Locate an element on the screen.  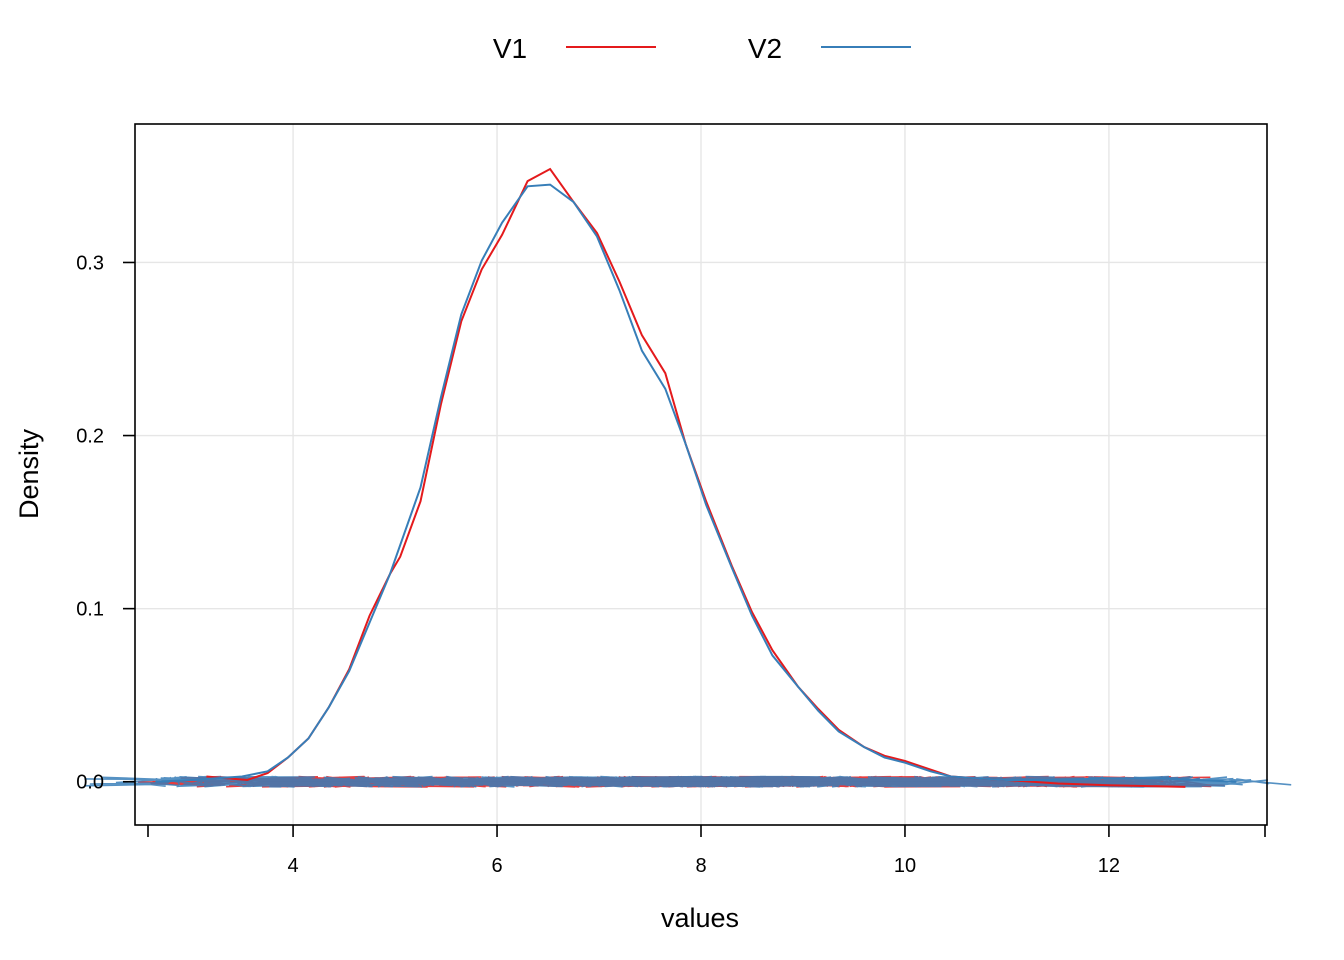
y-tick-label: 0.3 is located at coordinates (90, 263).